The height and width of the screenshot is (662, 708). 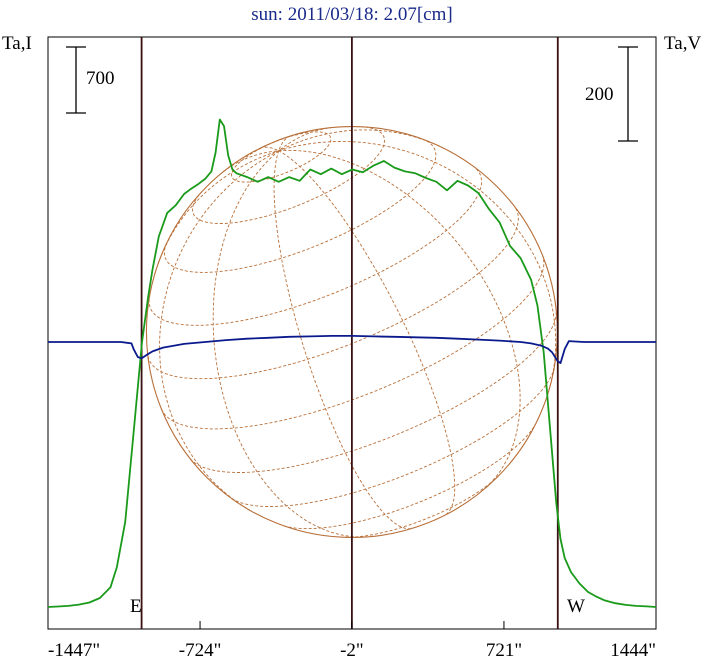 What do you see at coordinates (351, 14) in the screenshot?
I see `chart-title: sun: 2011/03/18: 2.07[cm]` at bounding box center [351, 14].